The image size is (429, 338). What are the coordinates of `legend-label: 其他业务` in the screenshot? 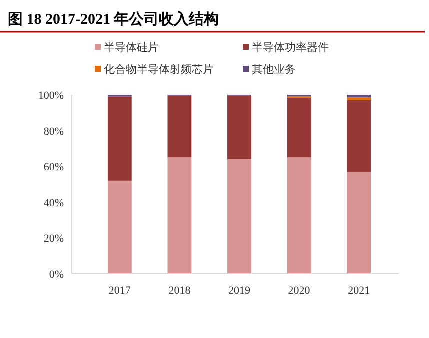 It's located at (274, 69).